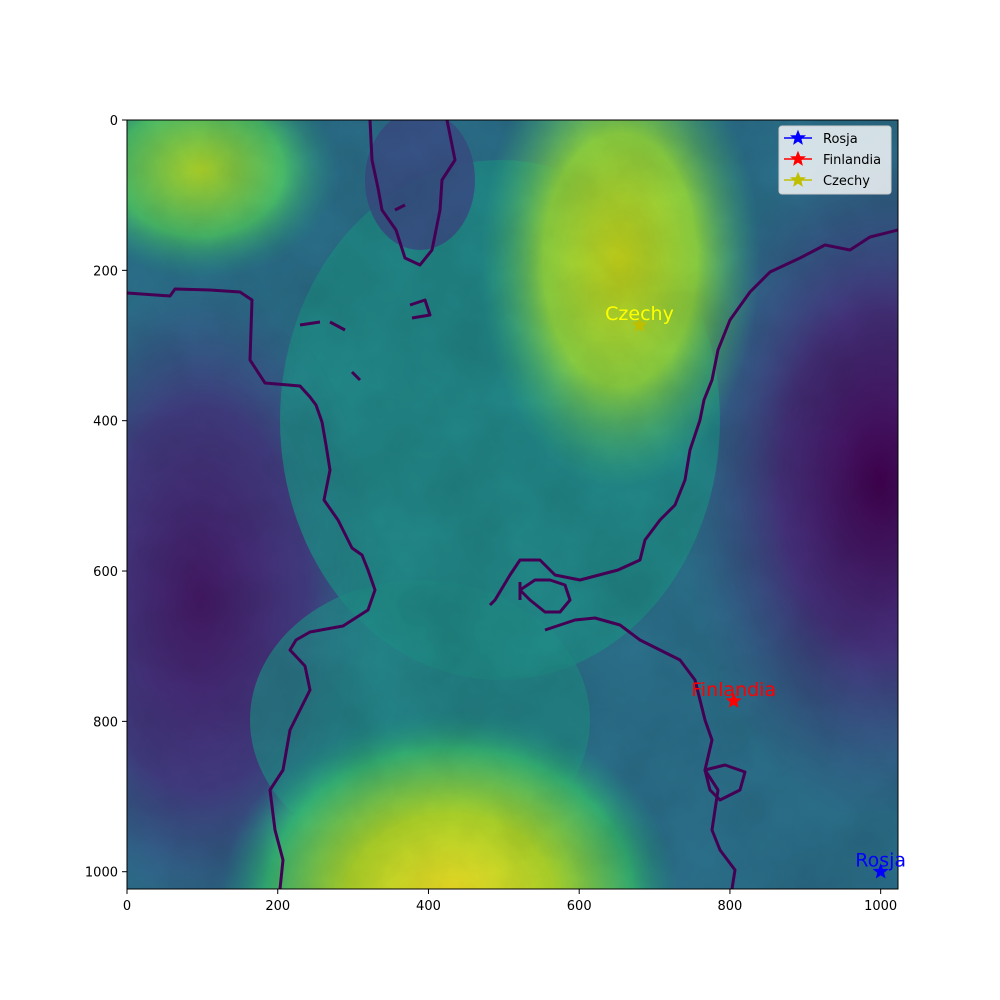 The height and width of the screenshot is (1000, 1000). Describe the element at coordinates (733, 690) in the screenshot. I see `marker-label-finlandia: Finlandia` at that location.